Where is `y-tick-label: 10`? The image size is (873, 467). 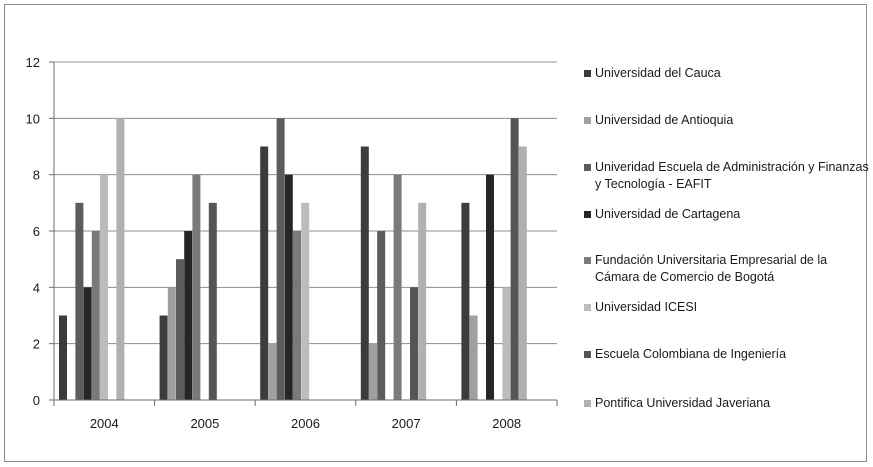
y-tick-label: 10 is located at coordinates (33, 118).